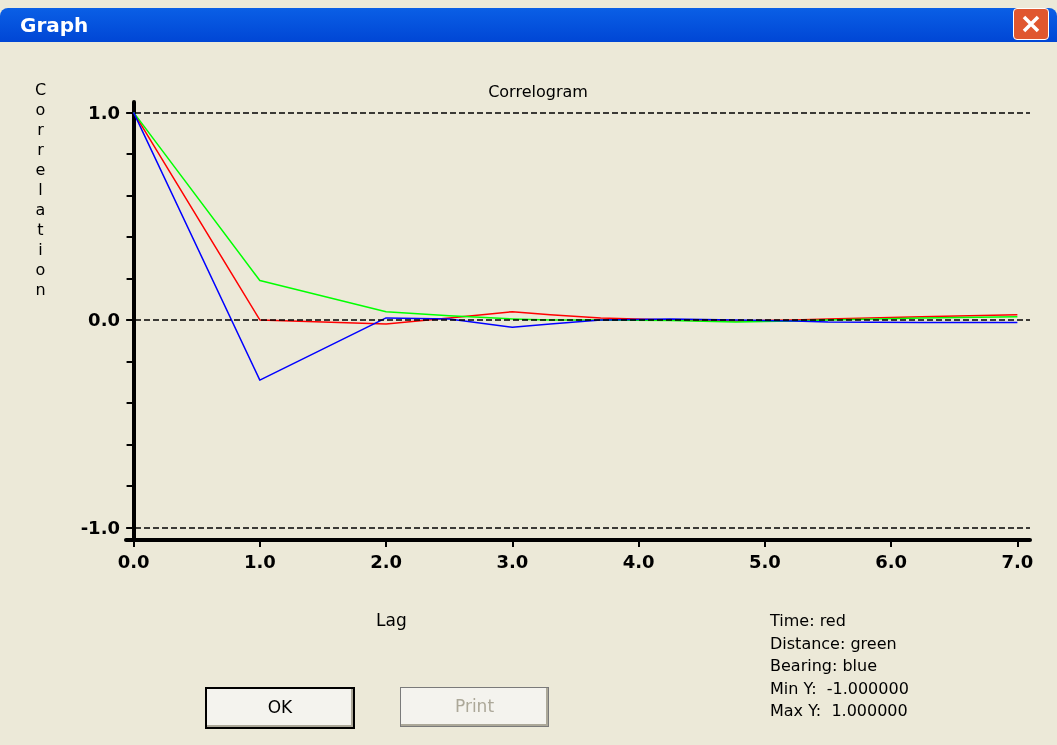 This screenshot has width=1057, height=745. Describe the element at coordinates (259, 561) in the screenshot. I see `x-tick-label: 1.0` at that location.